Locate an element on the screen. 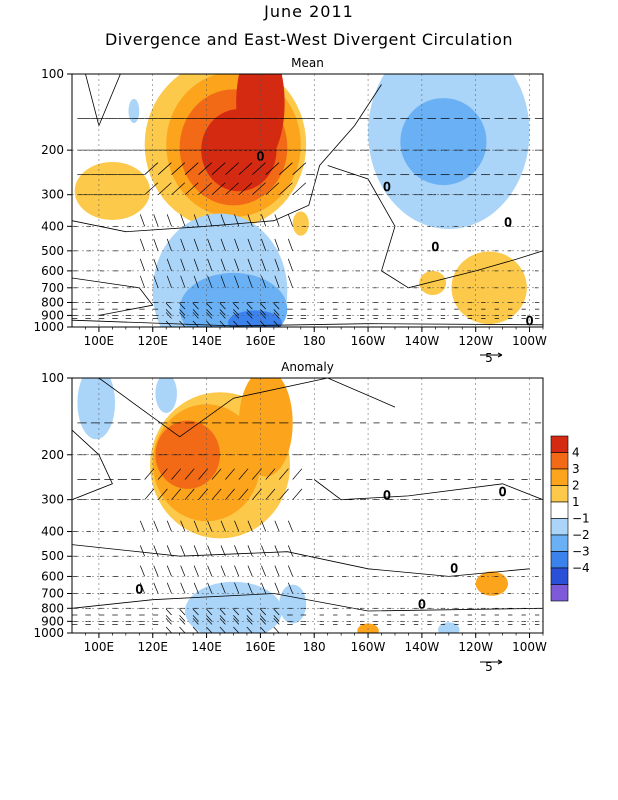  x-tick-label: 100W is located at coordinates (529, 341).